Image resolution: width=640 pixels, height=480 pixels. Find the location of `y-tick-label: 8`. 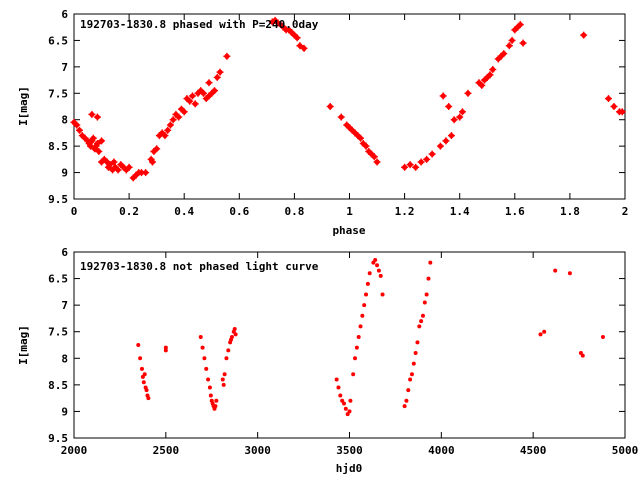

y-tick-label: 8 is located at coordinates (64, 358).